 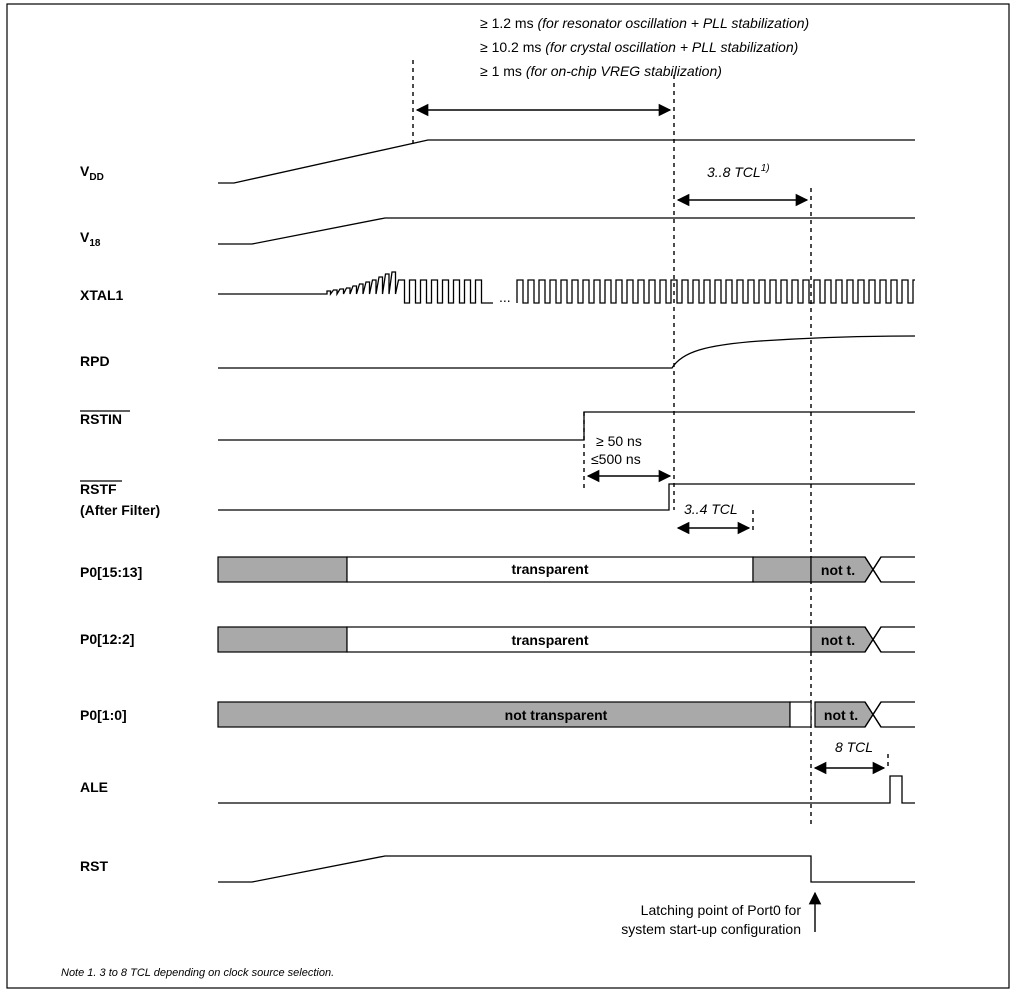 I want to click on p0-15-13-transition, so click(x=873, y=569).